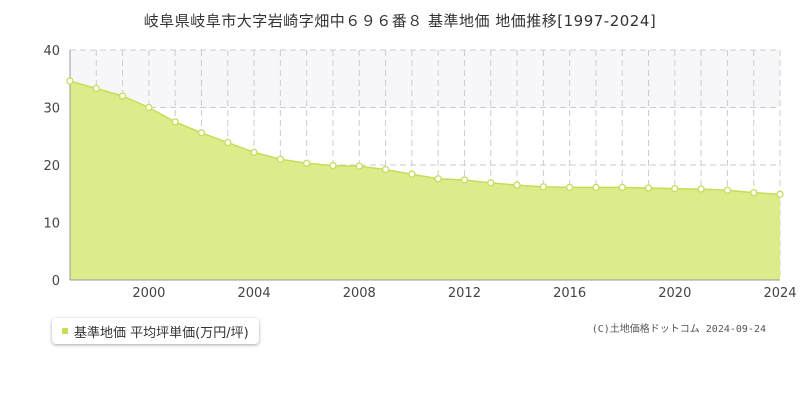 This screenshot has height=400, width=800. Describe the element at coordinates (400, 21) in the screenshot. I see `chart-title: 岐阜県岐阜市大字岩崎字畑中６９６番８ 基準地価 地価推移[1997-2024]` at that location.